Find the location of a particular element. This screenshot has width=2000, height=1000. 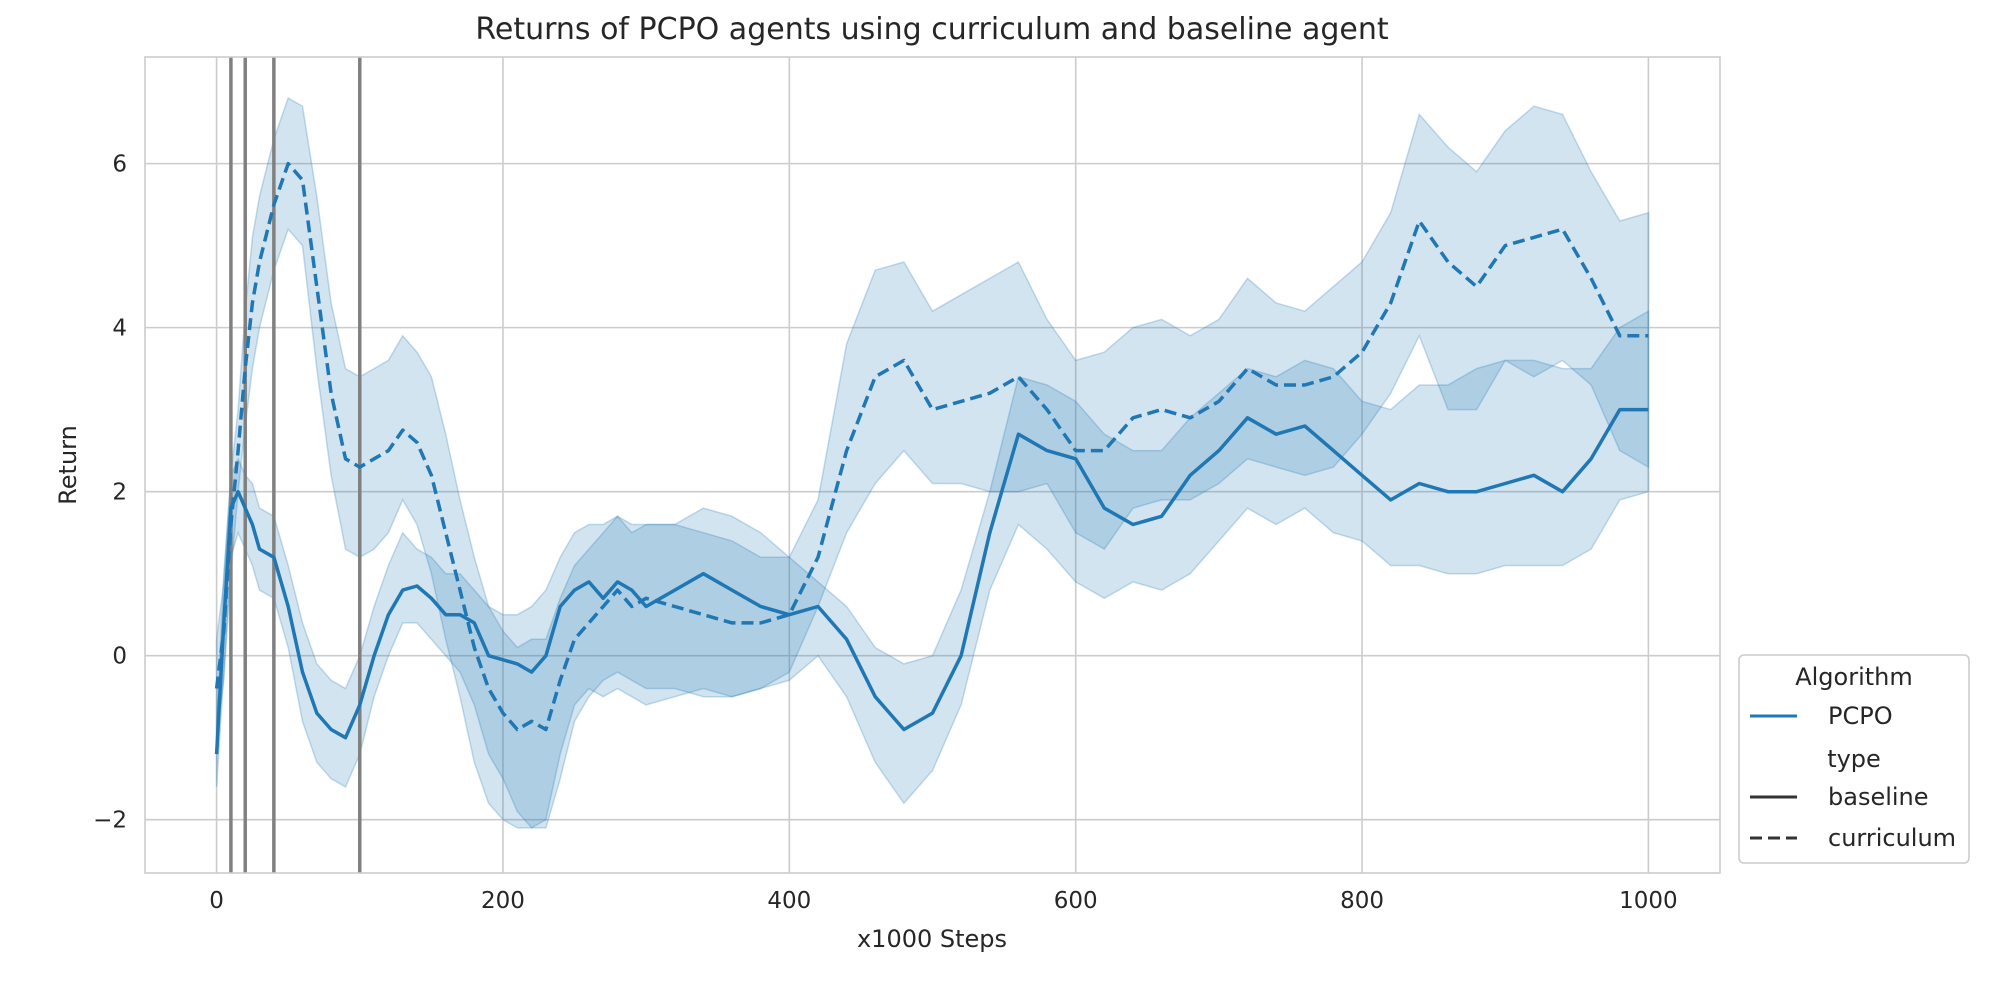

legend-box is located at coordinates (1854, 759).